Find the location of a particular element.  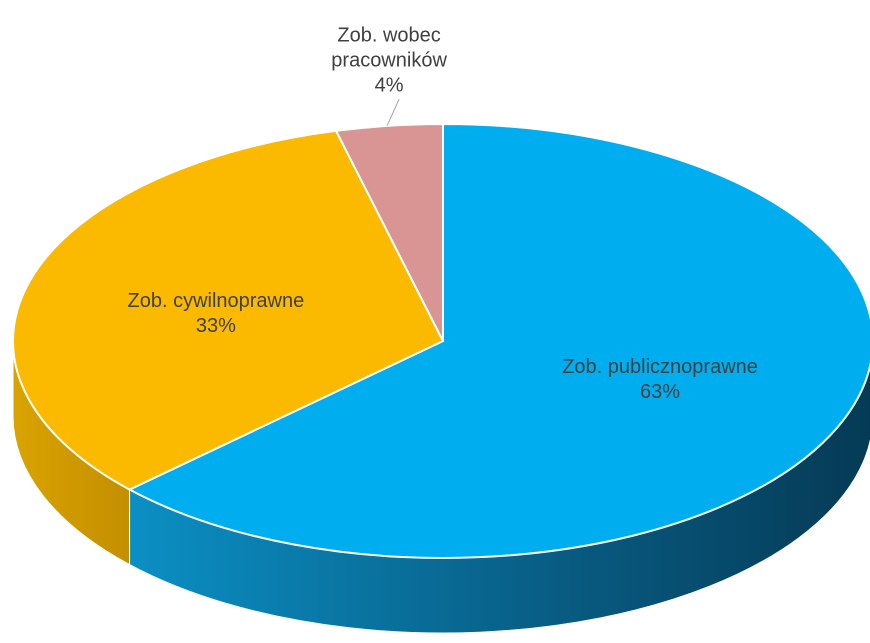

data-label: Zob. publicznoprawne 63% is located at coordinates (660, 380).